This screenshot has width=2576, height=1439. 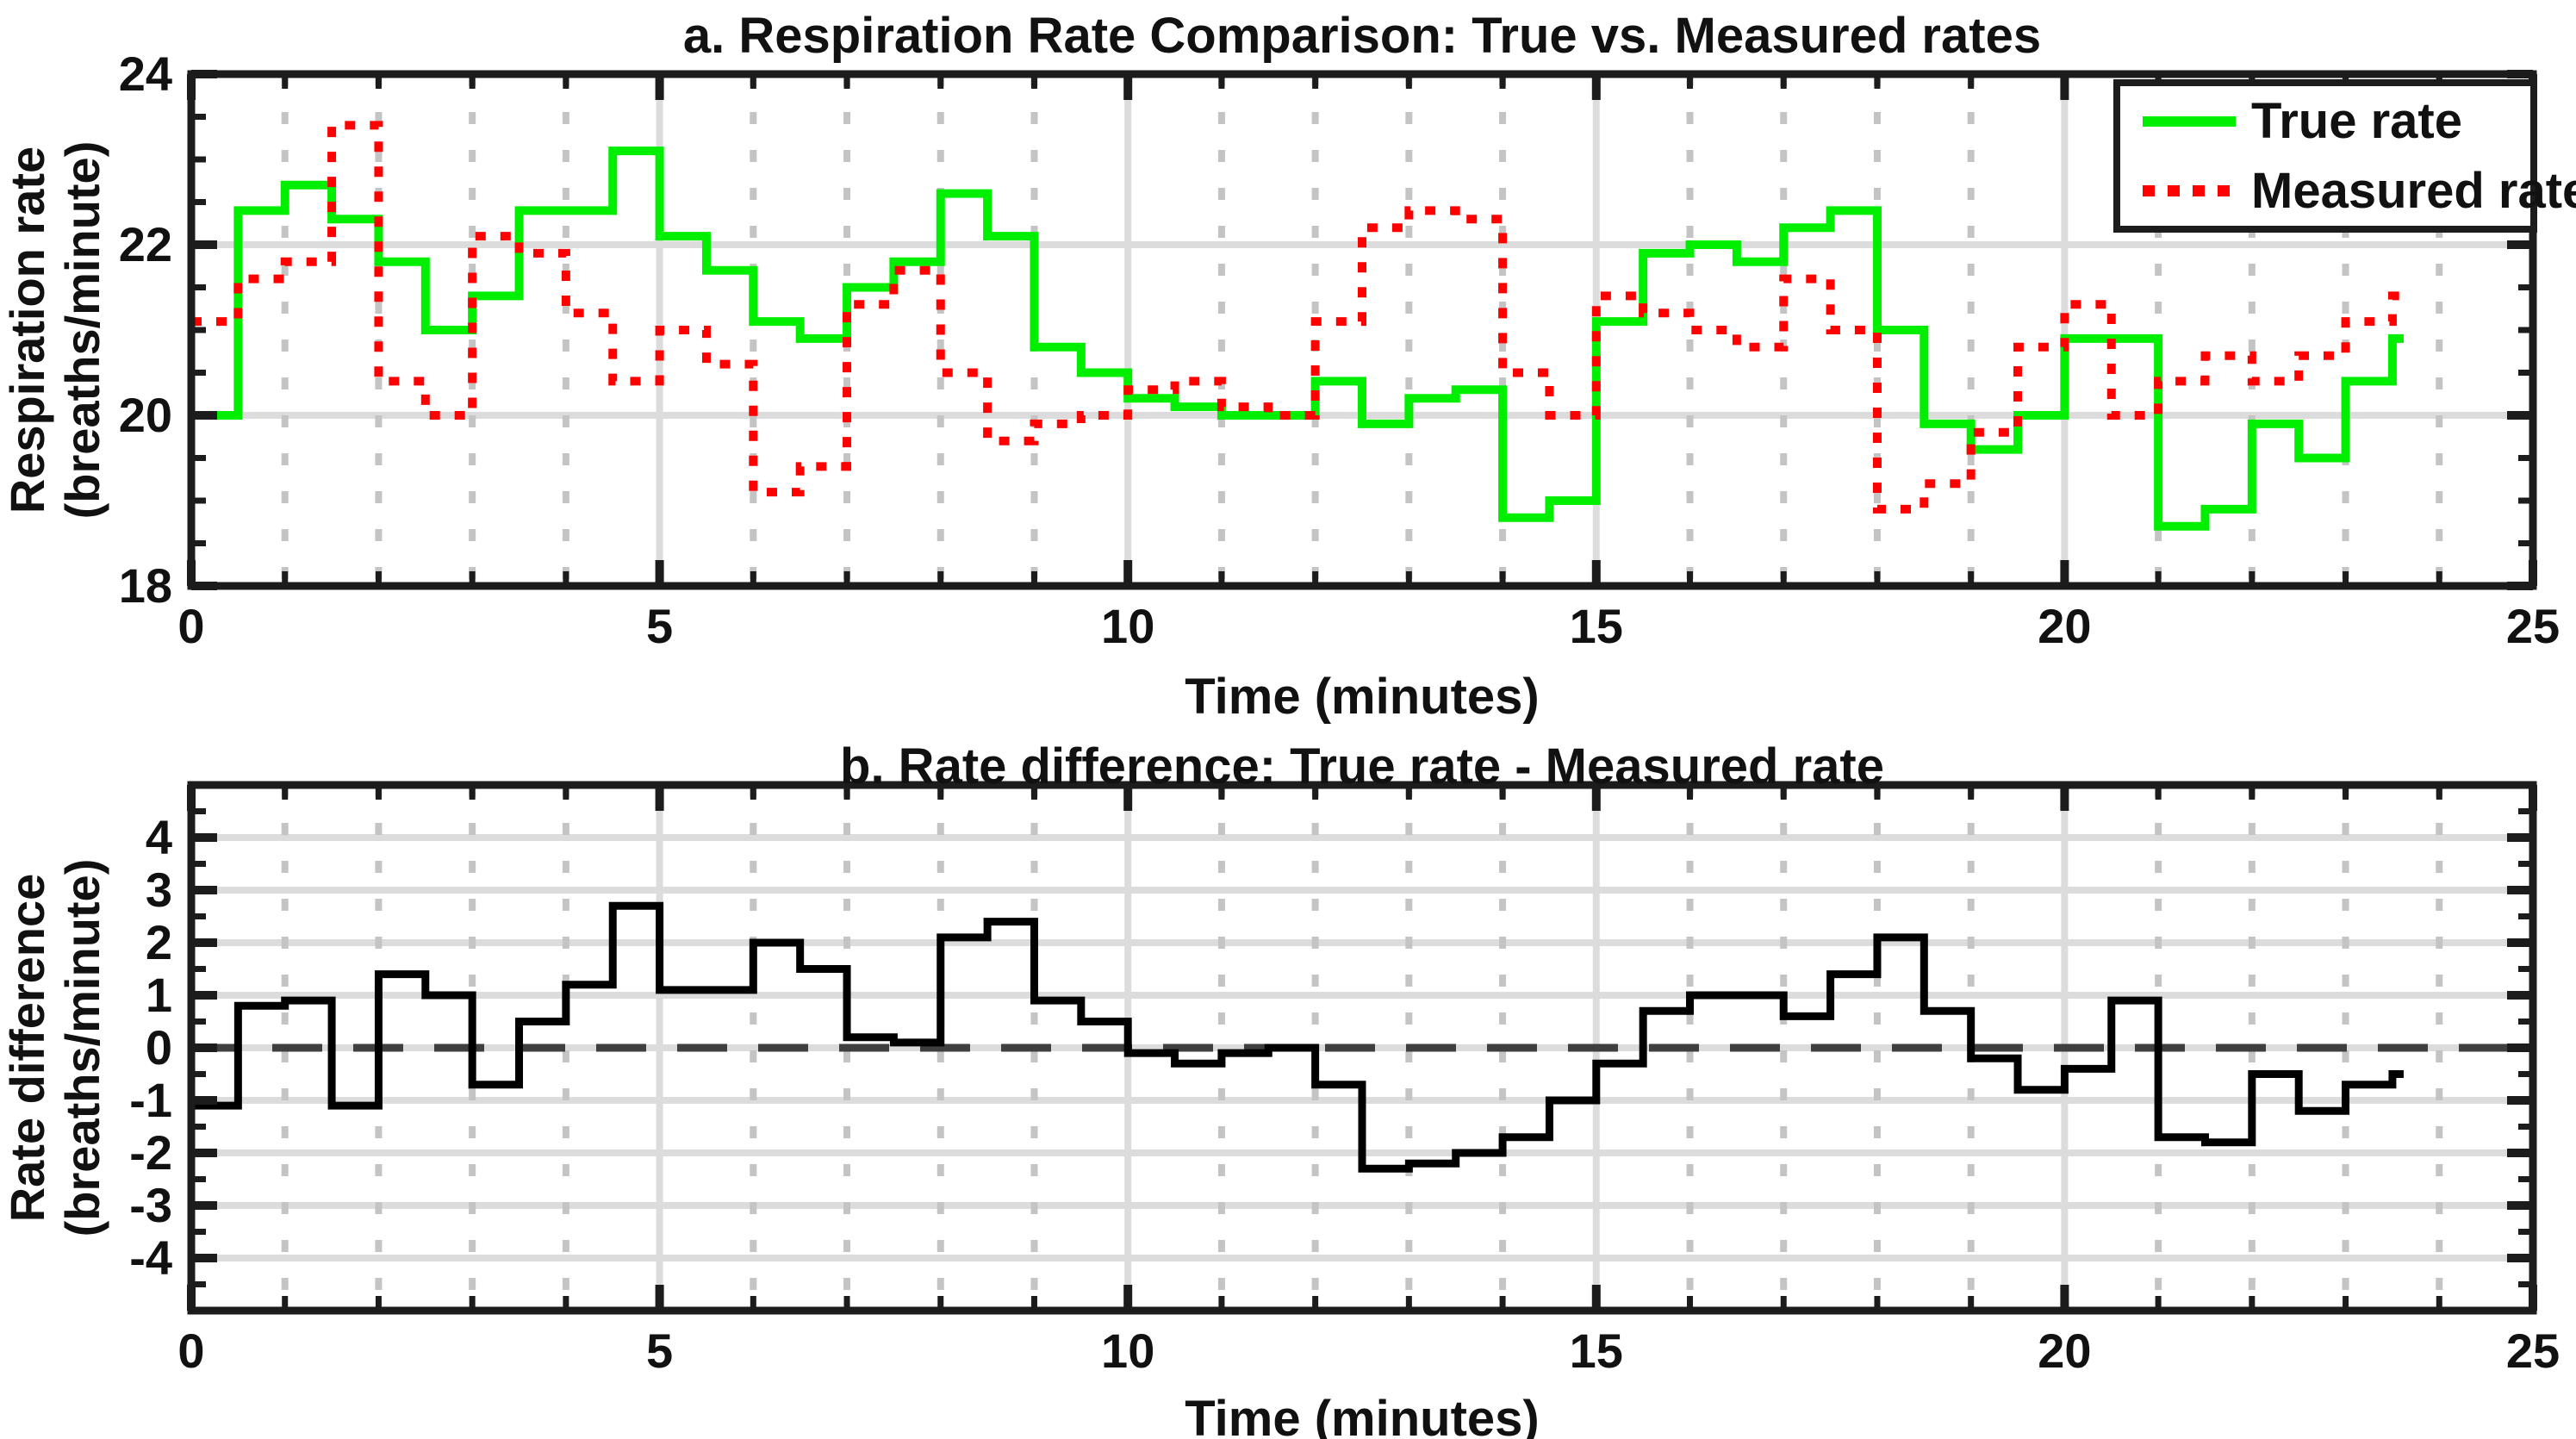 I want to click on top-chart-x-axis-label: Time (minutes), so click(x=1363, y=697).